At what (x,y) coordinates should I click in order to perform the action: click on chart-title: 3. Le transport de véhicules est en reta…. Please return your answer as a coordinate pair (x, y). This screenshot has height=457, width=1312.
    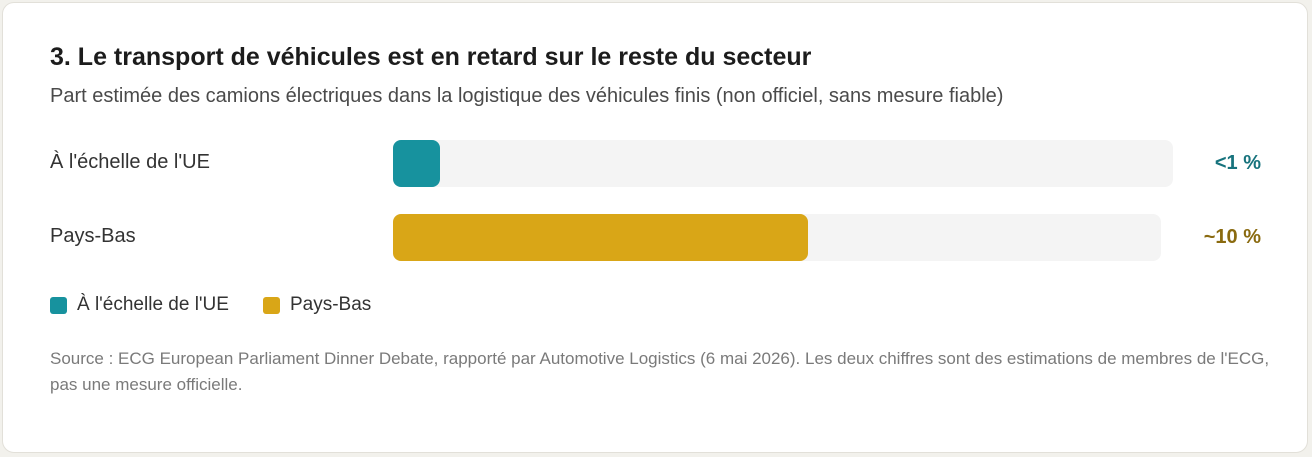
    Looking at the image, I should click on (431, 57).